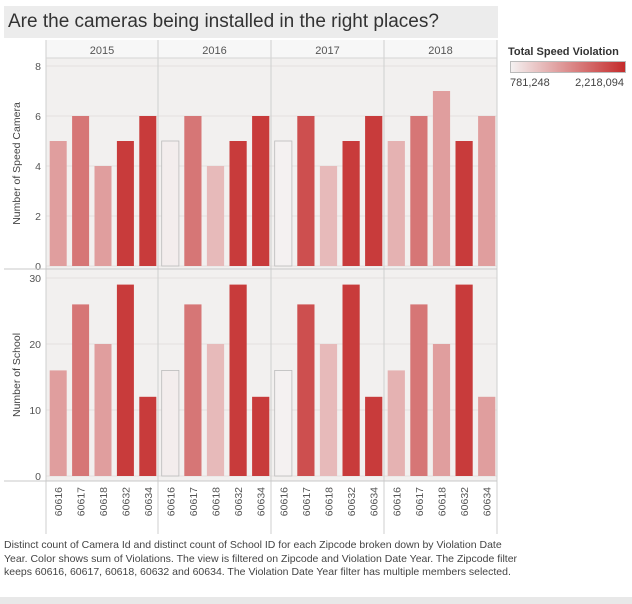 This screenshot has width=632, height=604. I want to click on bar-2017-60618-panel2, so click(328, 410).